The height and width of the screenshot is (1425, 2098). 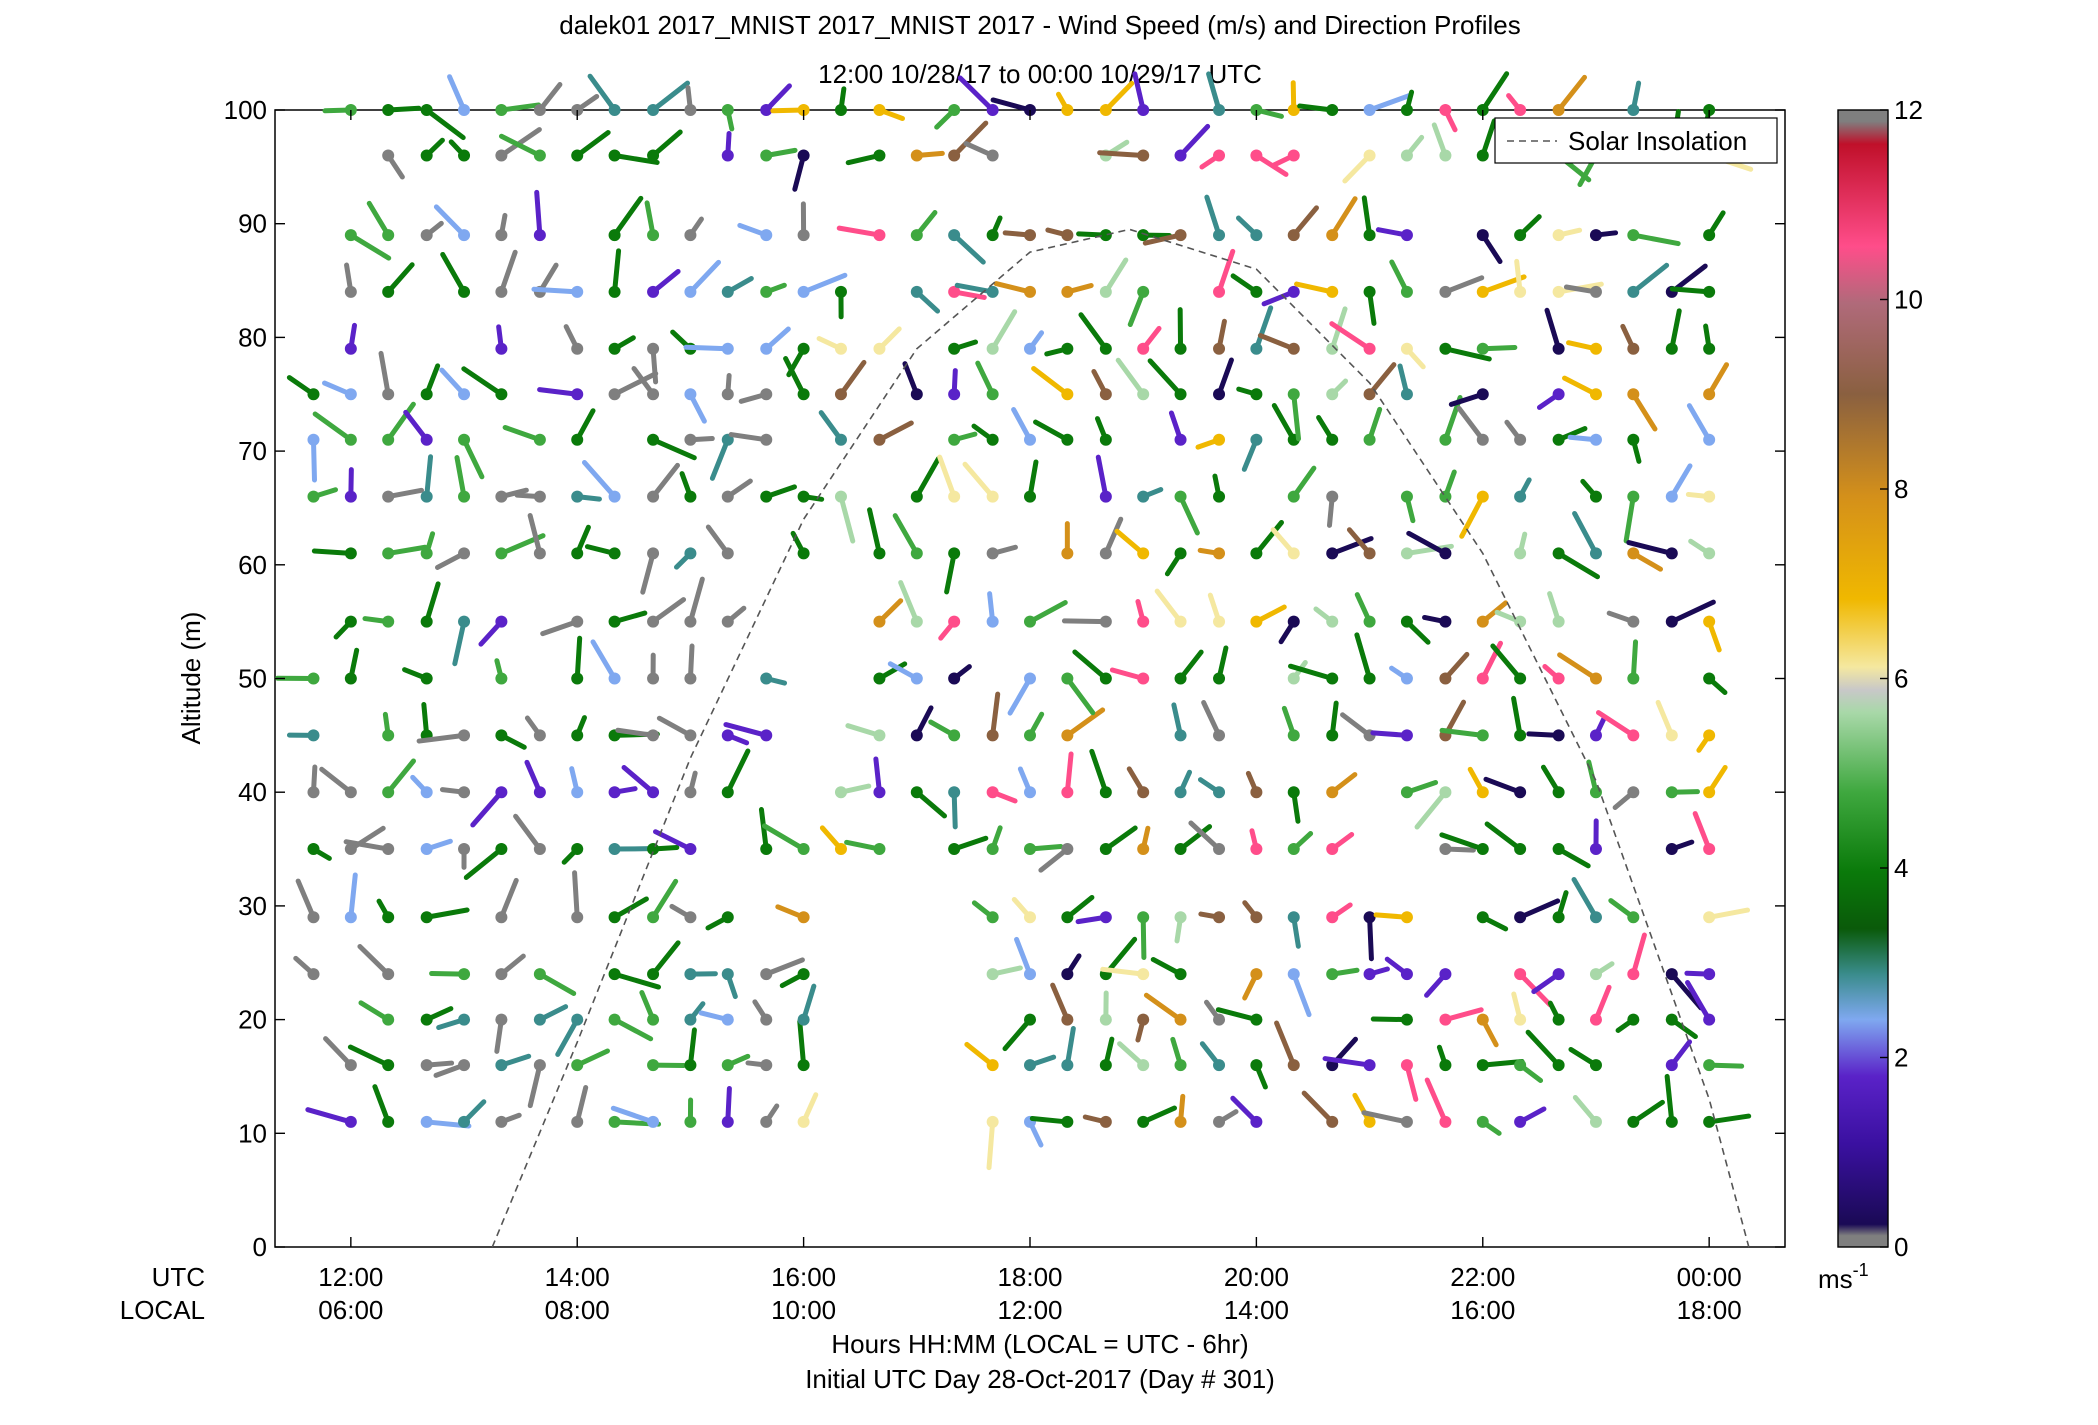 I want to click on chart-subtitle: 12:00 10/28/17 to 00:00 10/29/17 UTC, so click(x=1040, y=74).